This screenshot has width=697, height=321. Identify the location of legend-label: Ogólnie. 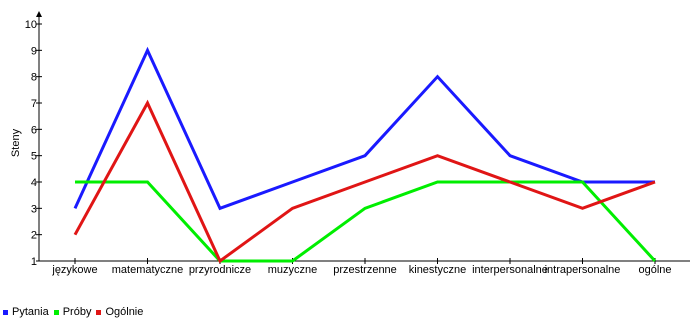
(124, 312).